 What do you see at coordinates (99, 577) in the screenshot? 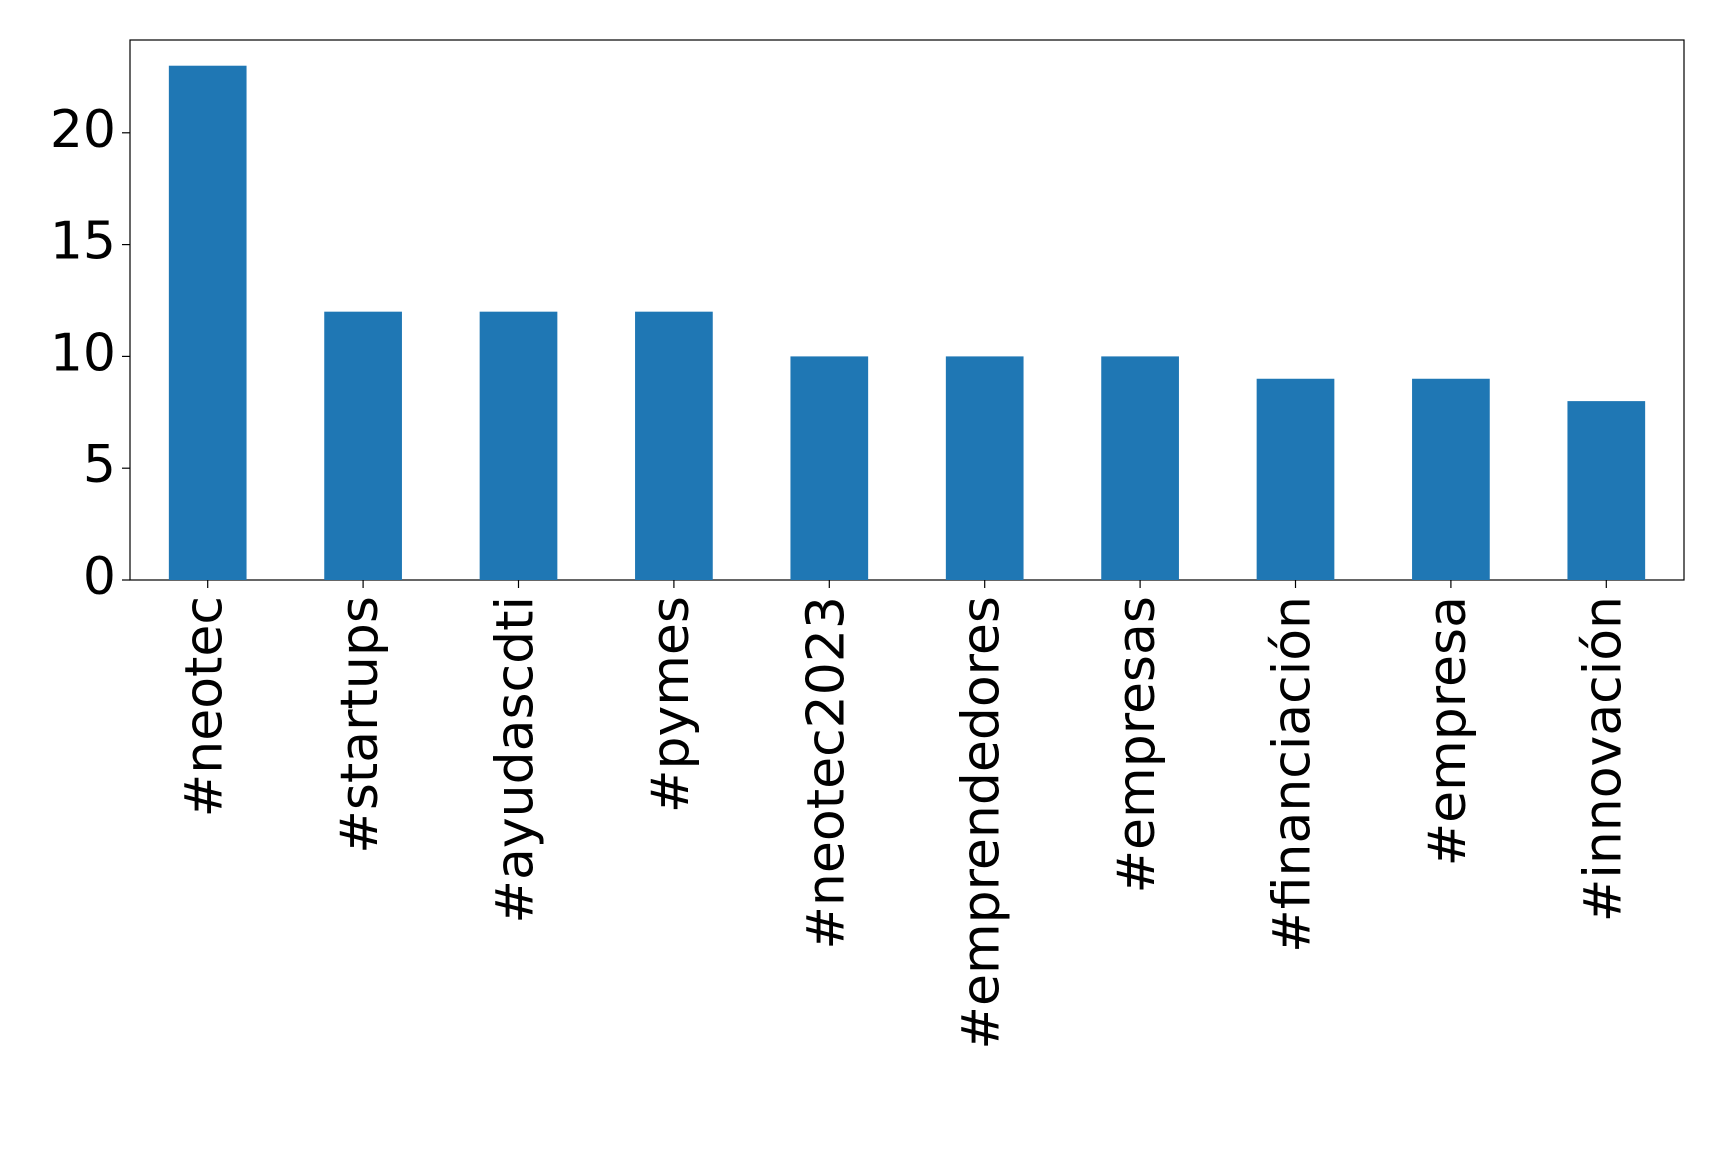
I see `y-tick-label: 0` at bounding box center [99, 577].